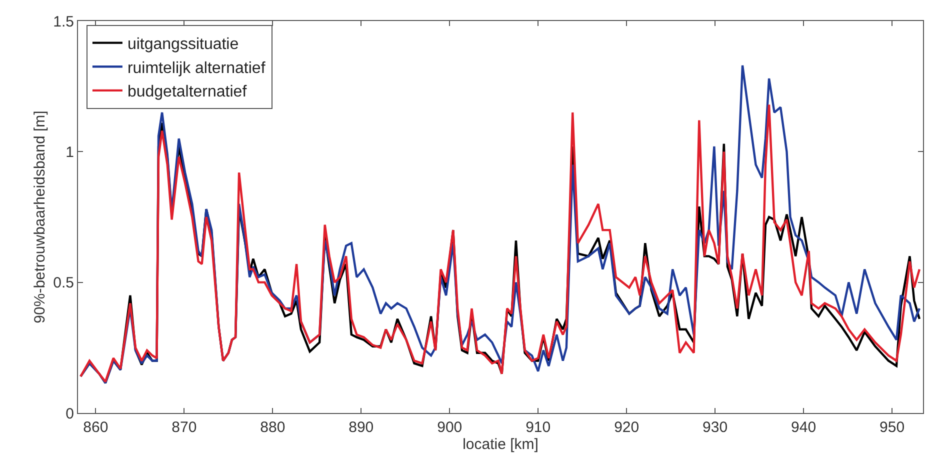  Describe the element at coordinates (627, 427) in the screenshot. I see `x-tick-label: 920` at that location.